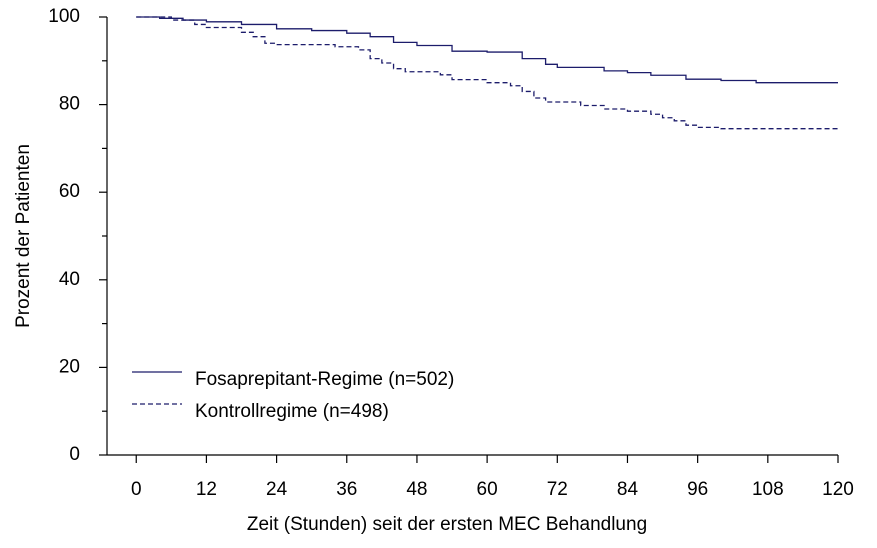 Image resolution: width=877 pixels, height=548 pixels. Describe the element at coordinates (487, 50) in the screenshot. I see `step-line` at that location.